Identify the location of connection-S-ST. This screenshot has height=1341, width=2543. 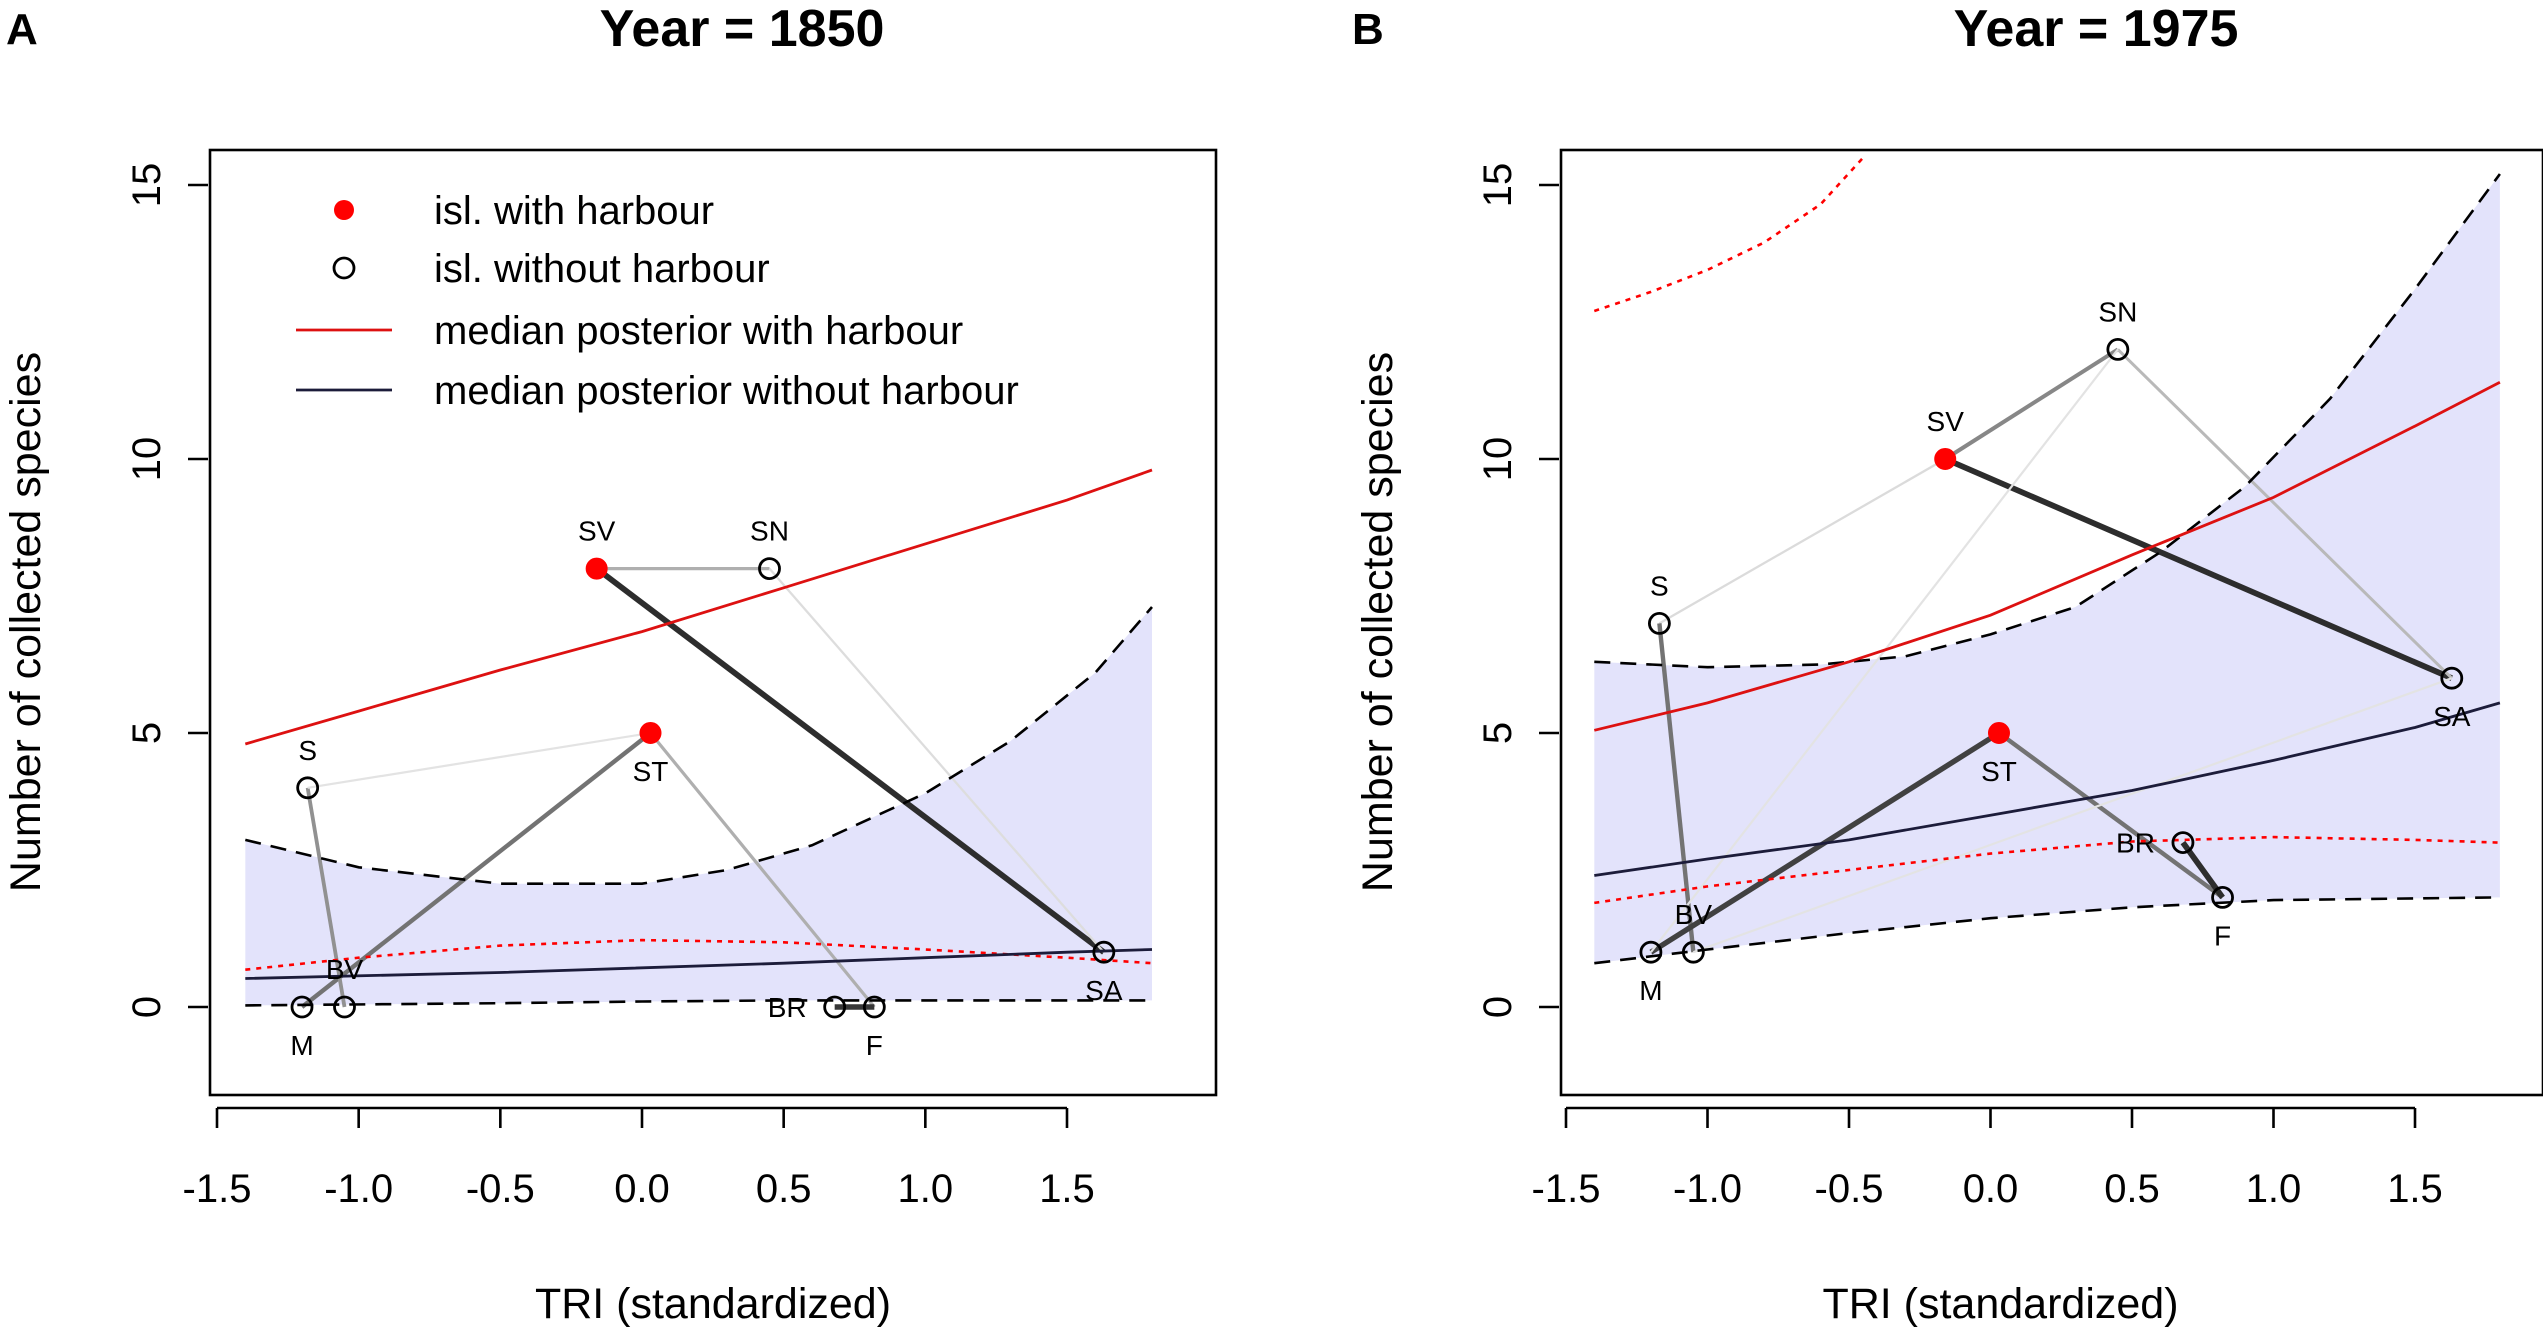
(479, 760).